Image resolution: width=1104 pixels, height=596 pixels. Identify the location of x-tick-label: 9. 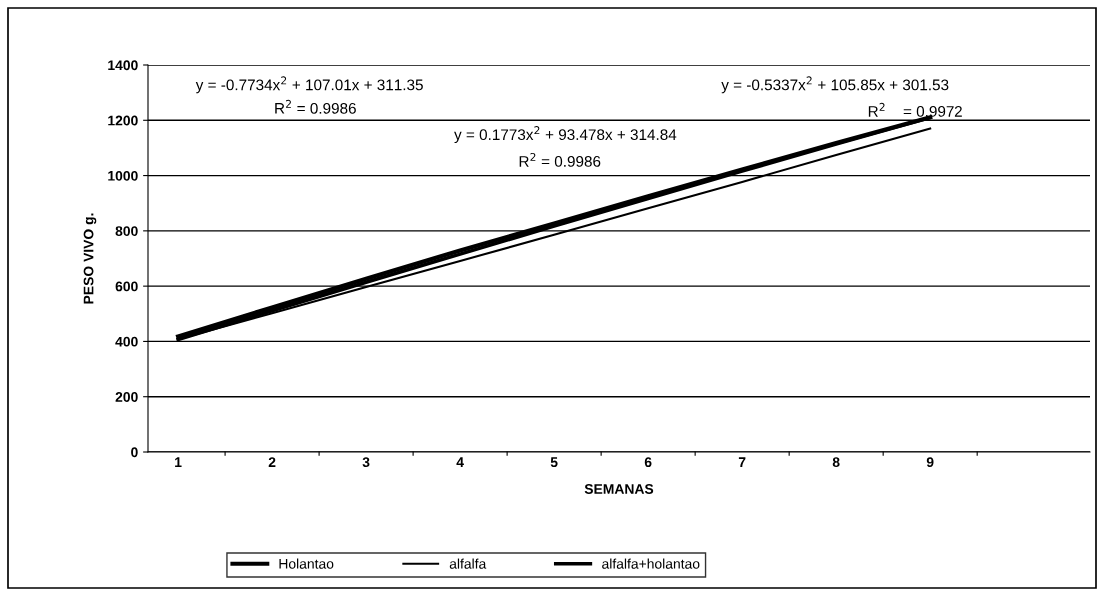
(930, 462).